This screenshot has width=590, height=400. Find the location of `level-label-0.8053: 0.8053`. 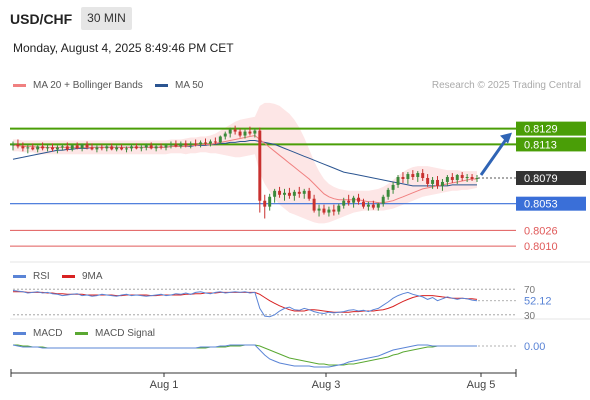

level-label-0.8053: 0.8053 is located at coordinates (541, 205).